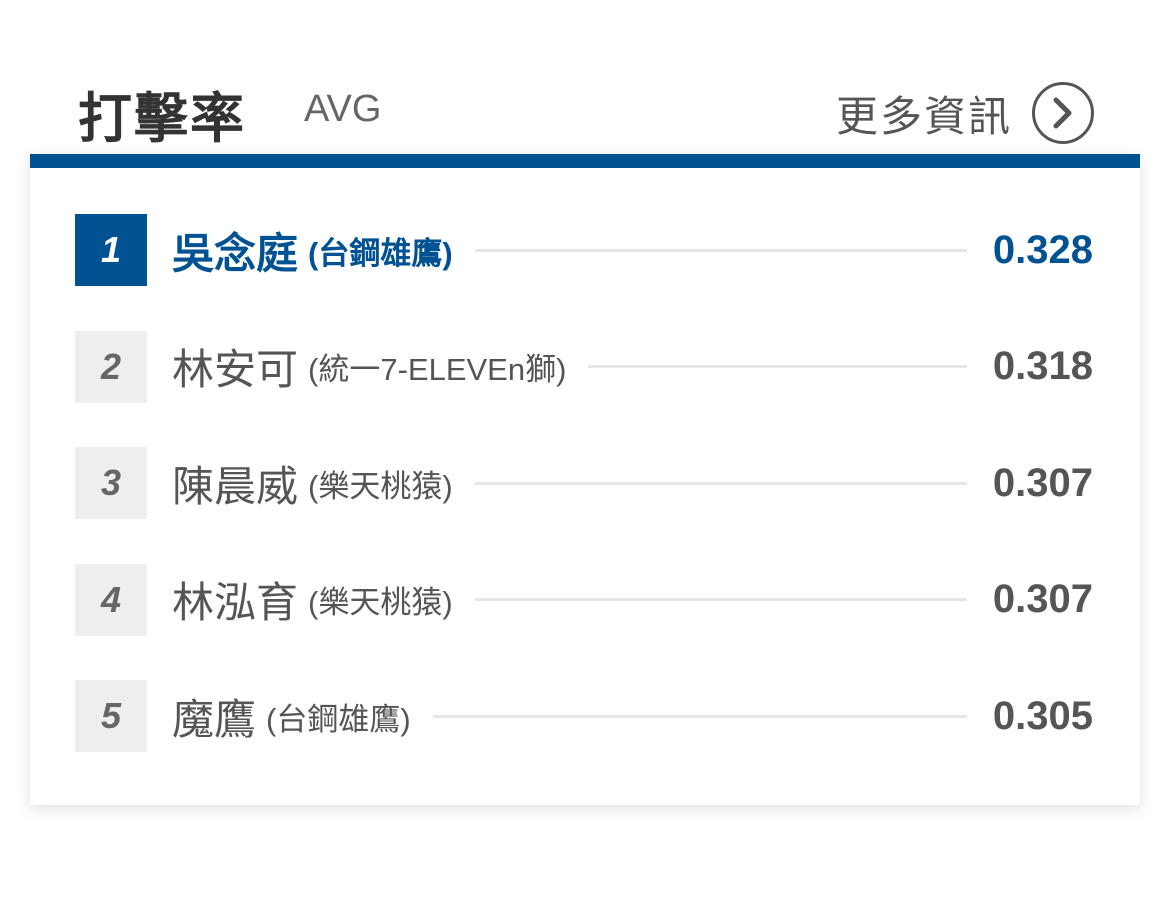 Image resolution: width=1169 pixels, height=911 pixels. What do you see at coordinates (235, 486) in the screenshot?
I see `player-name: 陳晨威` at bounding box center [235, 486].